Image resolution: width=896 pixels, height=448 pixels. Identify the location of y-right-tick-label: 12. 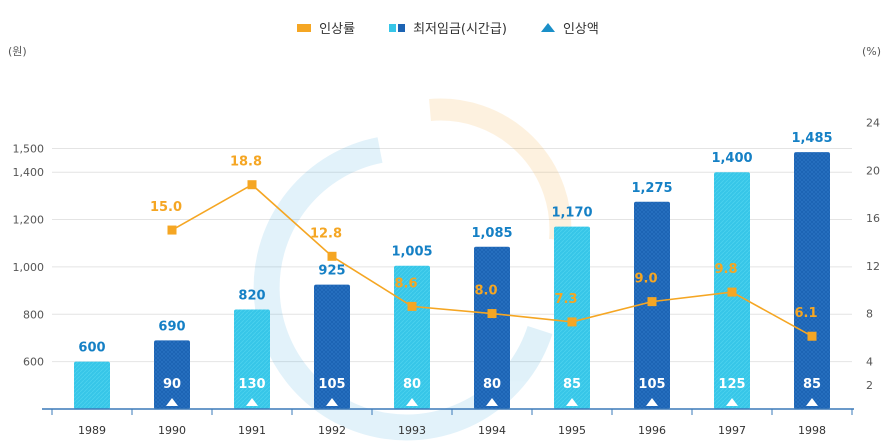
(873, 266).